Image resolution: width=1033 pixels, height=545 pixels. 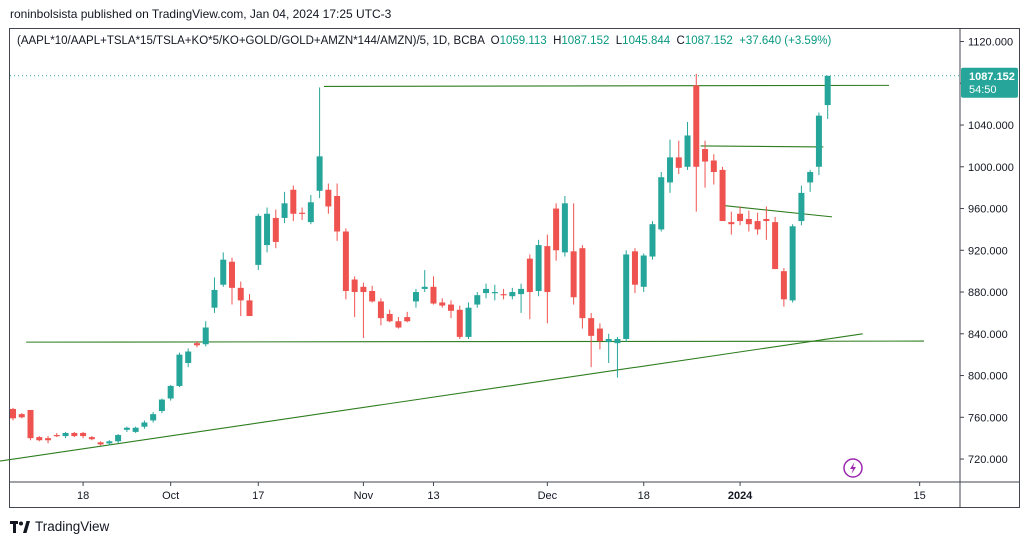 I want to click on footer-branding: TradingView, so click(x=59, y=526).